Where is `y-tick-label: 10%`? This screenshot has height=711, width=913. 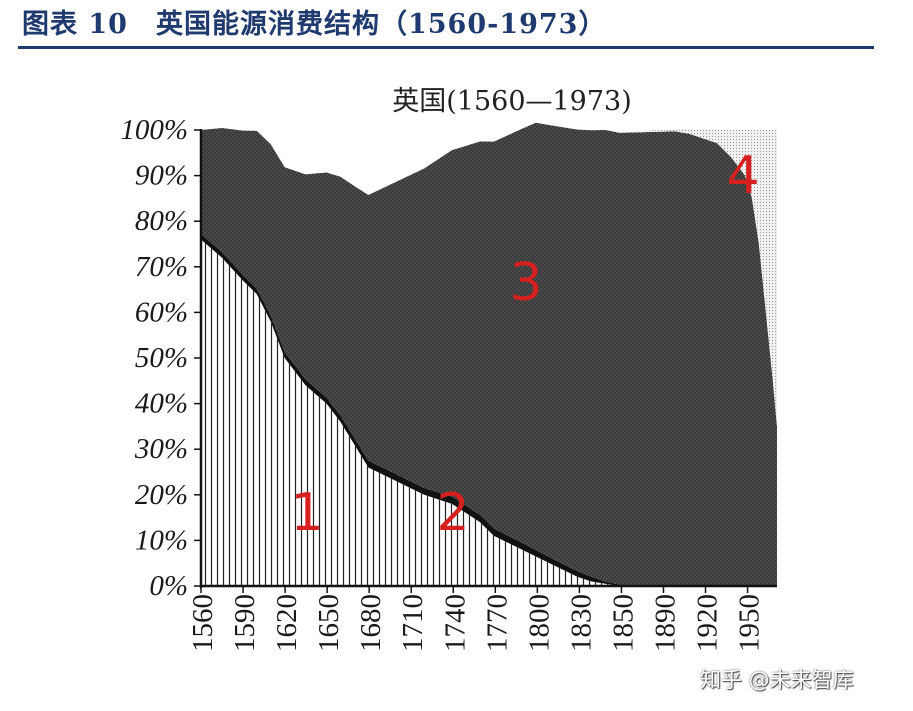 y-tick-label: 10% is located at coordinates (161, 540).